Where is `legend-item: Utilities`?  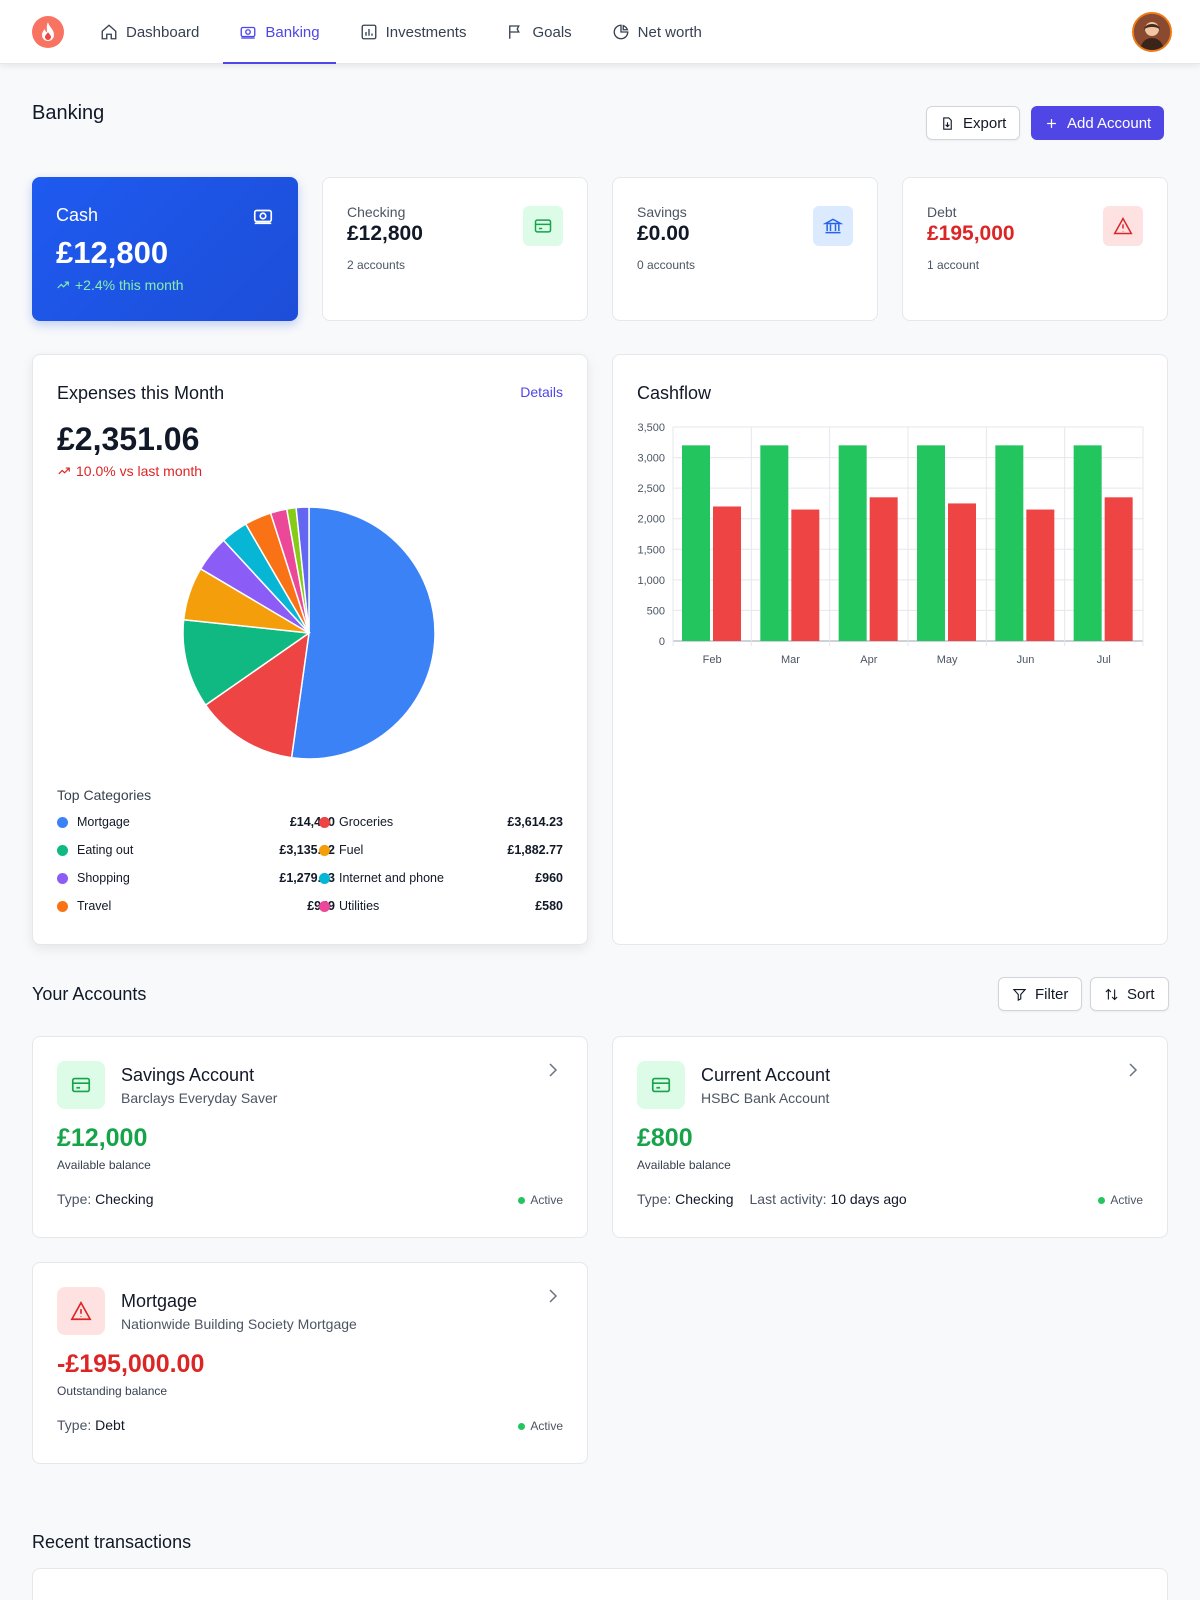 legend-item: Utilities is located at coordinates (349, 906).